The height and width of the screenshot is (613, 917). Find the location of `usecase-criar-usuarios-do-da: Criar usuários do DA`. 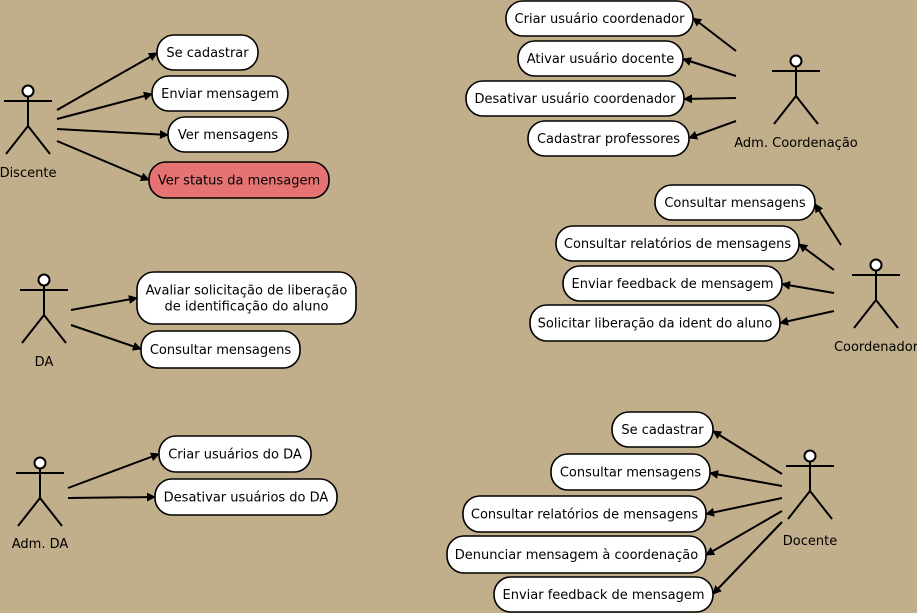

usecase-criar-usuarios-do-da: Criar usuários do DA is located at coordinates (235, 454).